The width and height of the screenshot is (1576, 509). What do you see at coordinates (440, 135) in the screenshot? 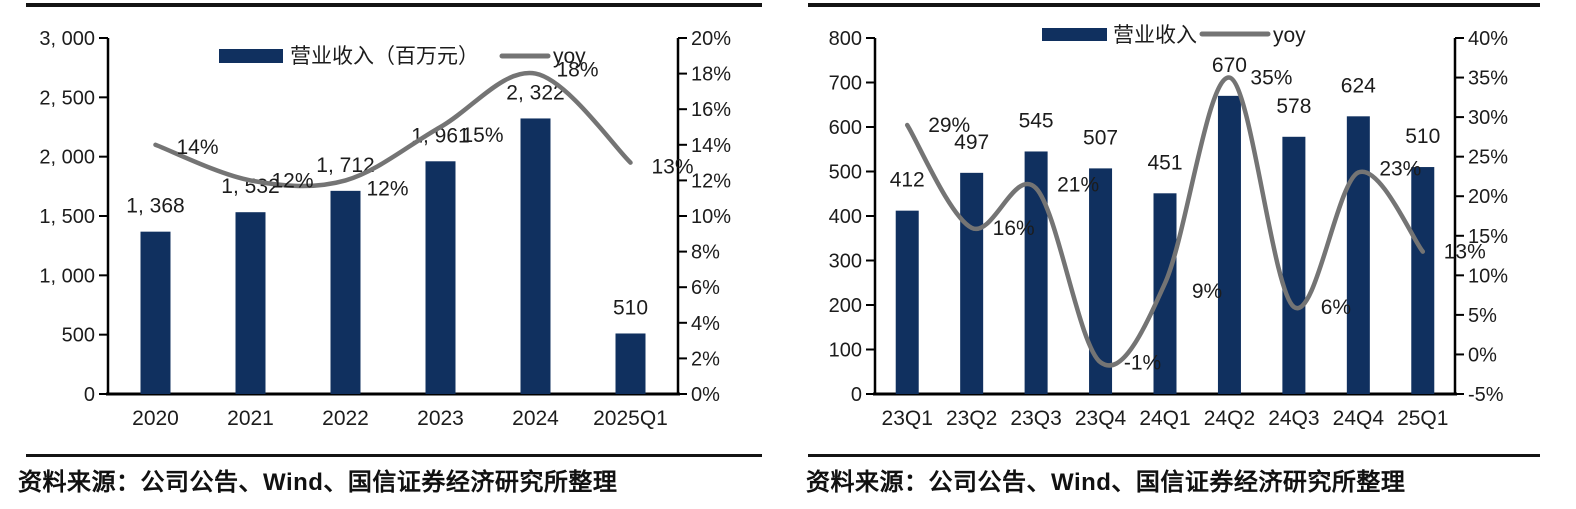
I see `bar-value-label: 1, 961` at bounding box center [440, 135].